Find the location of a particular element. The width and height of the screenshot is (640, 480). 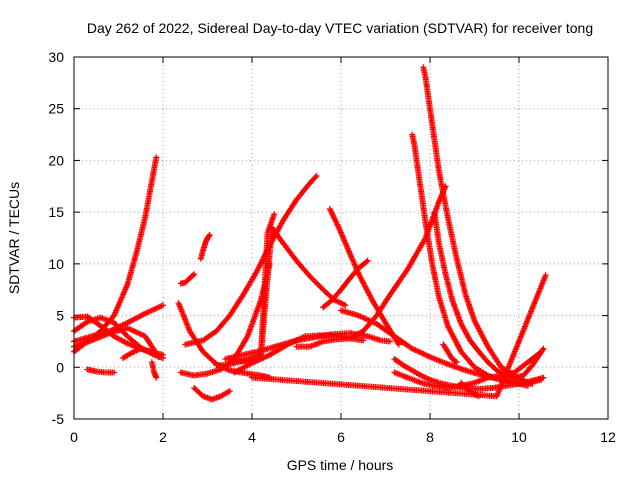

x-tick-label: 0 is located at coordinates (74, 437).